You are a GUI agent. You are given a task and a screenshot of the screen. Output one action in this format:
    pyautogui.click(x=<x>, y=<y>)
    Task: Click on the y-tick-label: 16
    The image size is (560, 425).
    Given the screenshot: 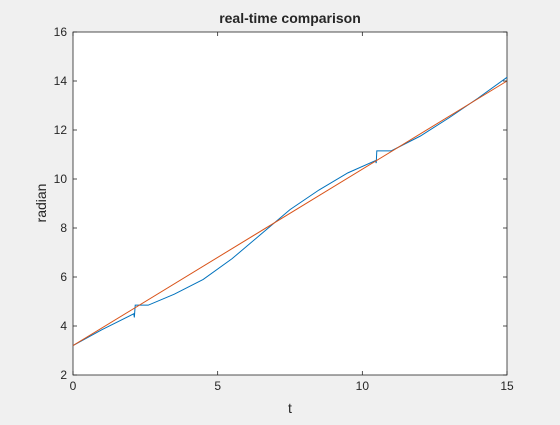 What is the action you would take?
    pyautogui.click(x=61, y=32)
    